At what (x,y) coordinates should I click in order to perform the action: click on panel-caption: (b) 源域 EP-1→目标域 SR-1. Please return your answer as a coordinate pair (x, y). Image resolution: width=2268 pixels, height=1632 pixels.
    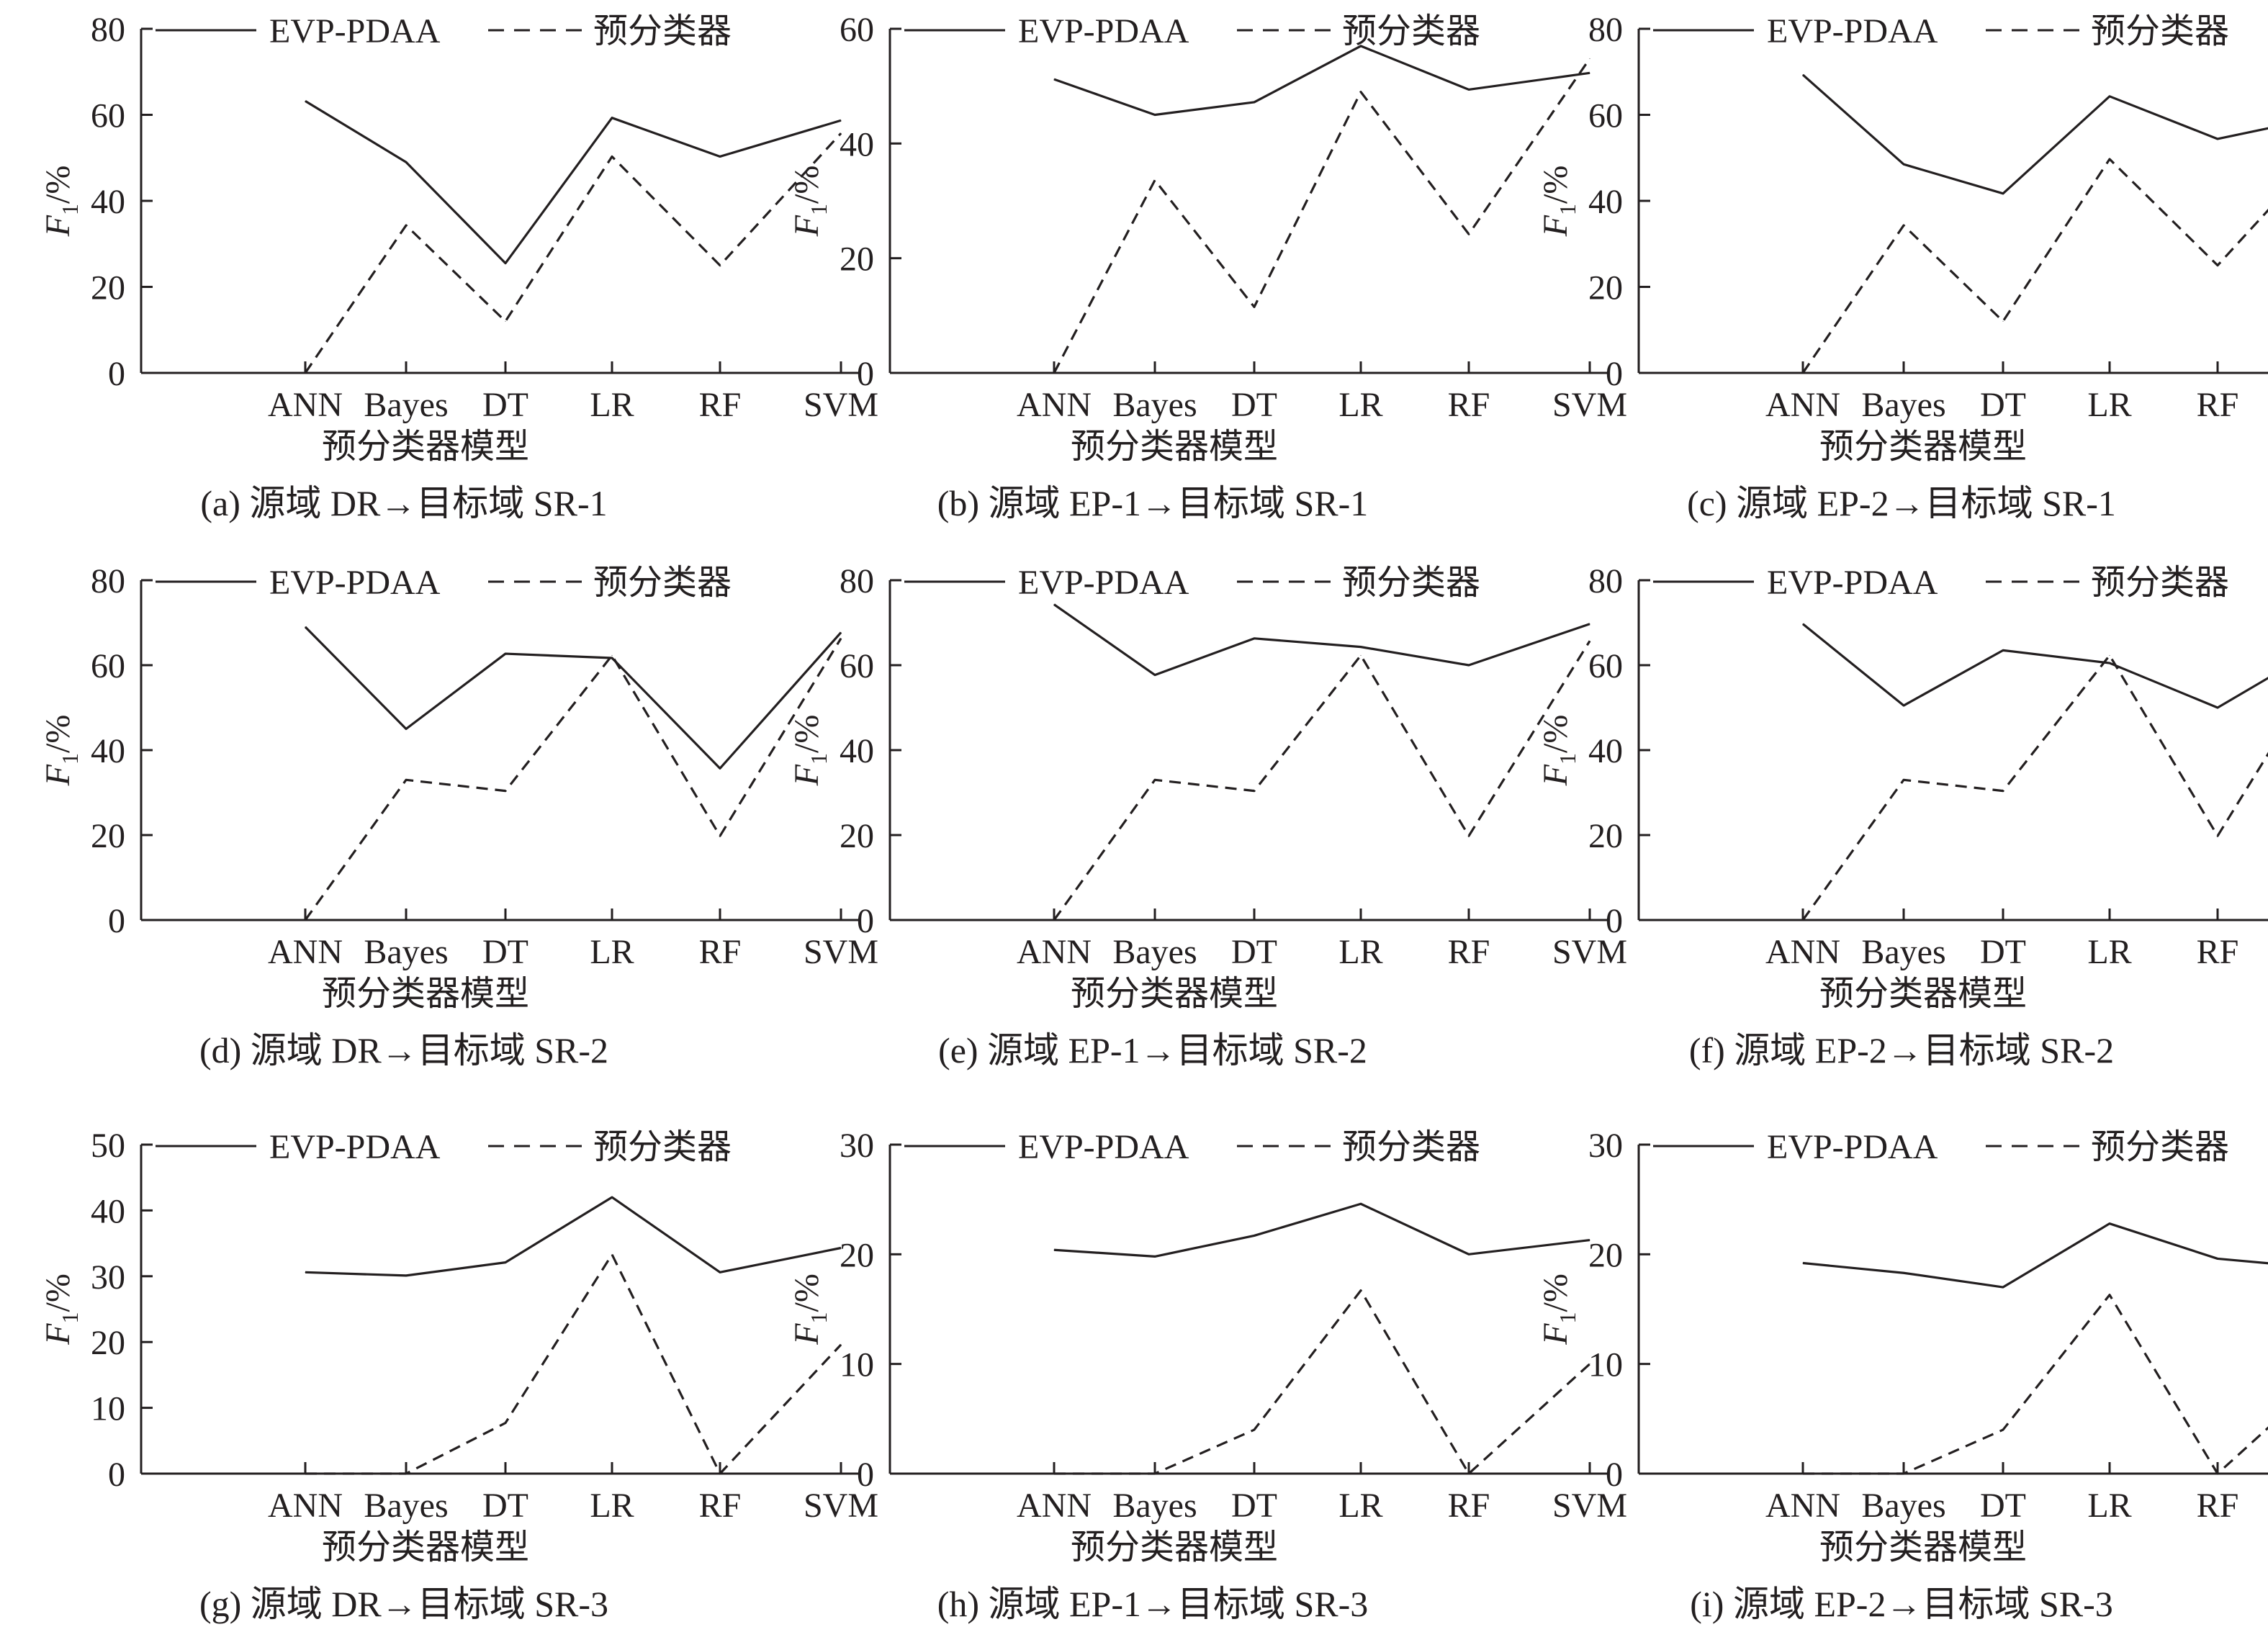
    Looking at the image, I should click on (1153, 503).